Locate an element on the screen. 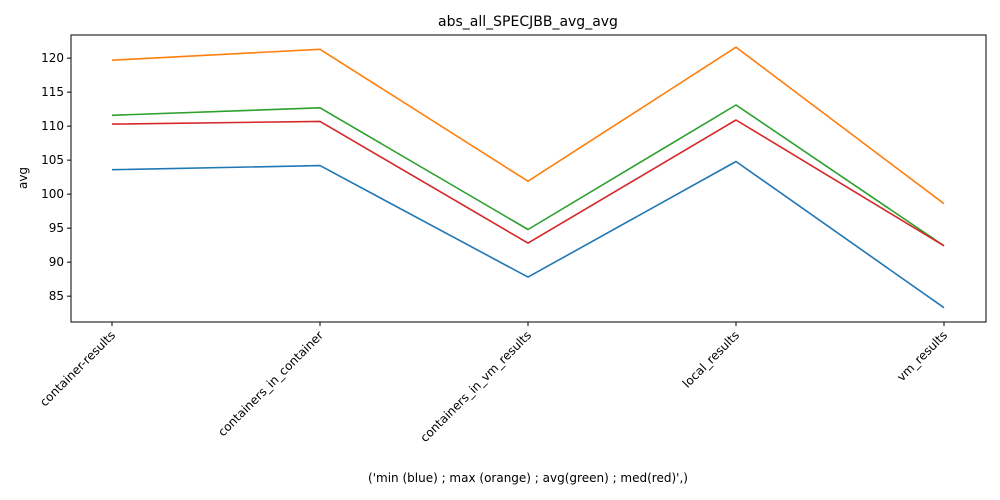  y-axis: 85 90 95 100 105 110 115 120 is located at coordinates (56, 177).